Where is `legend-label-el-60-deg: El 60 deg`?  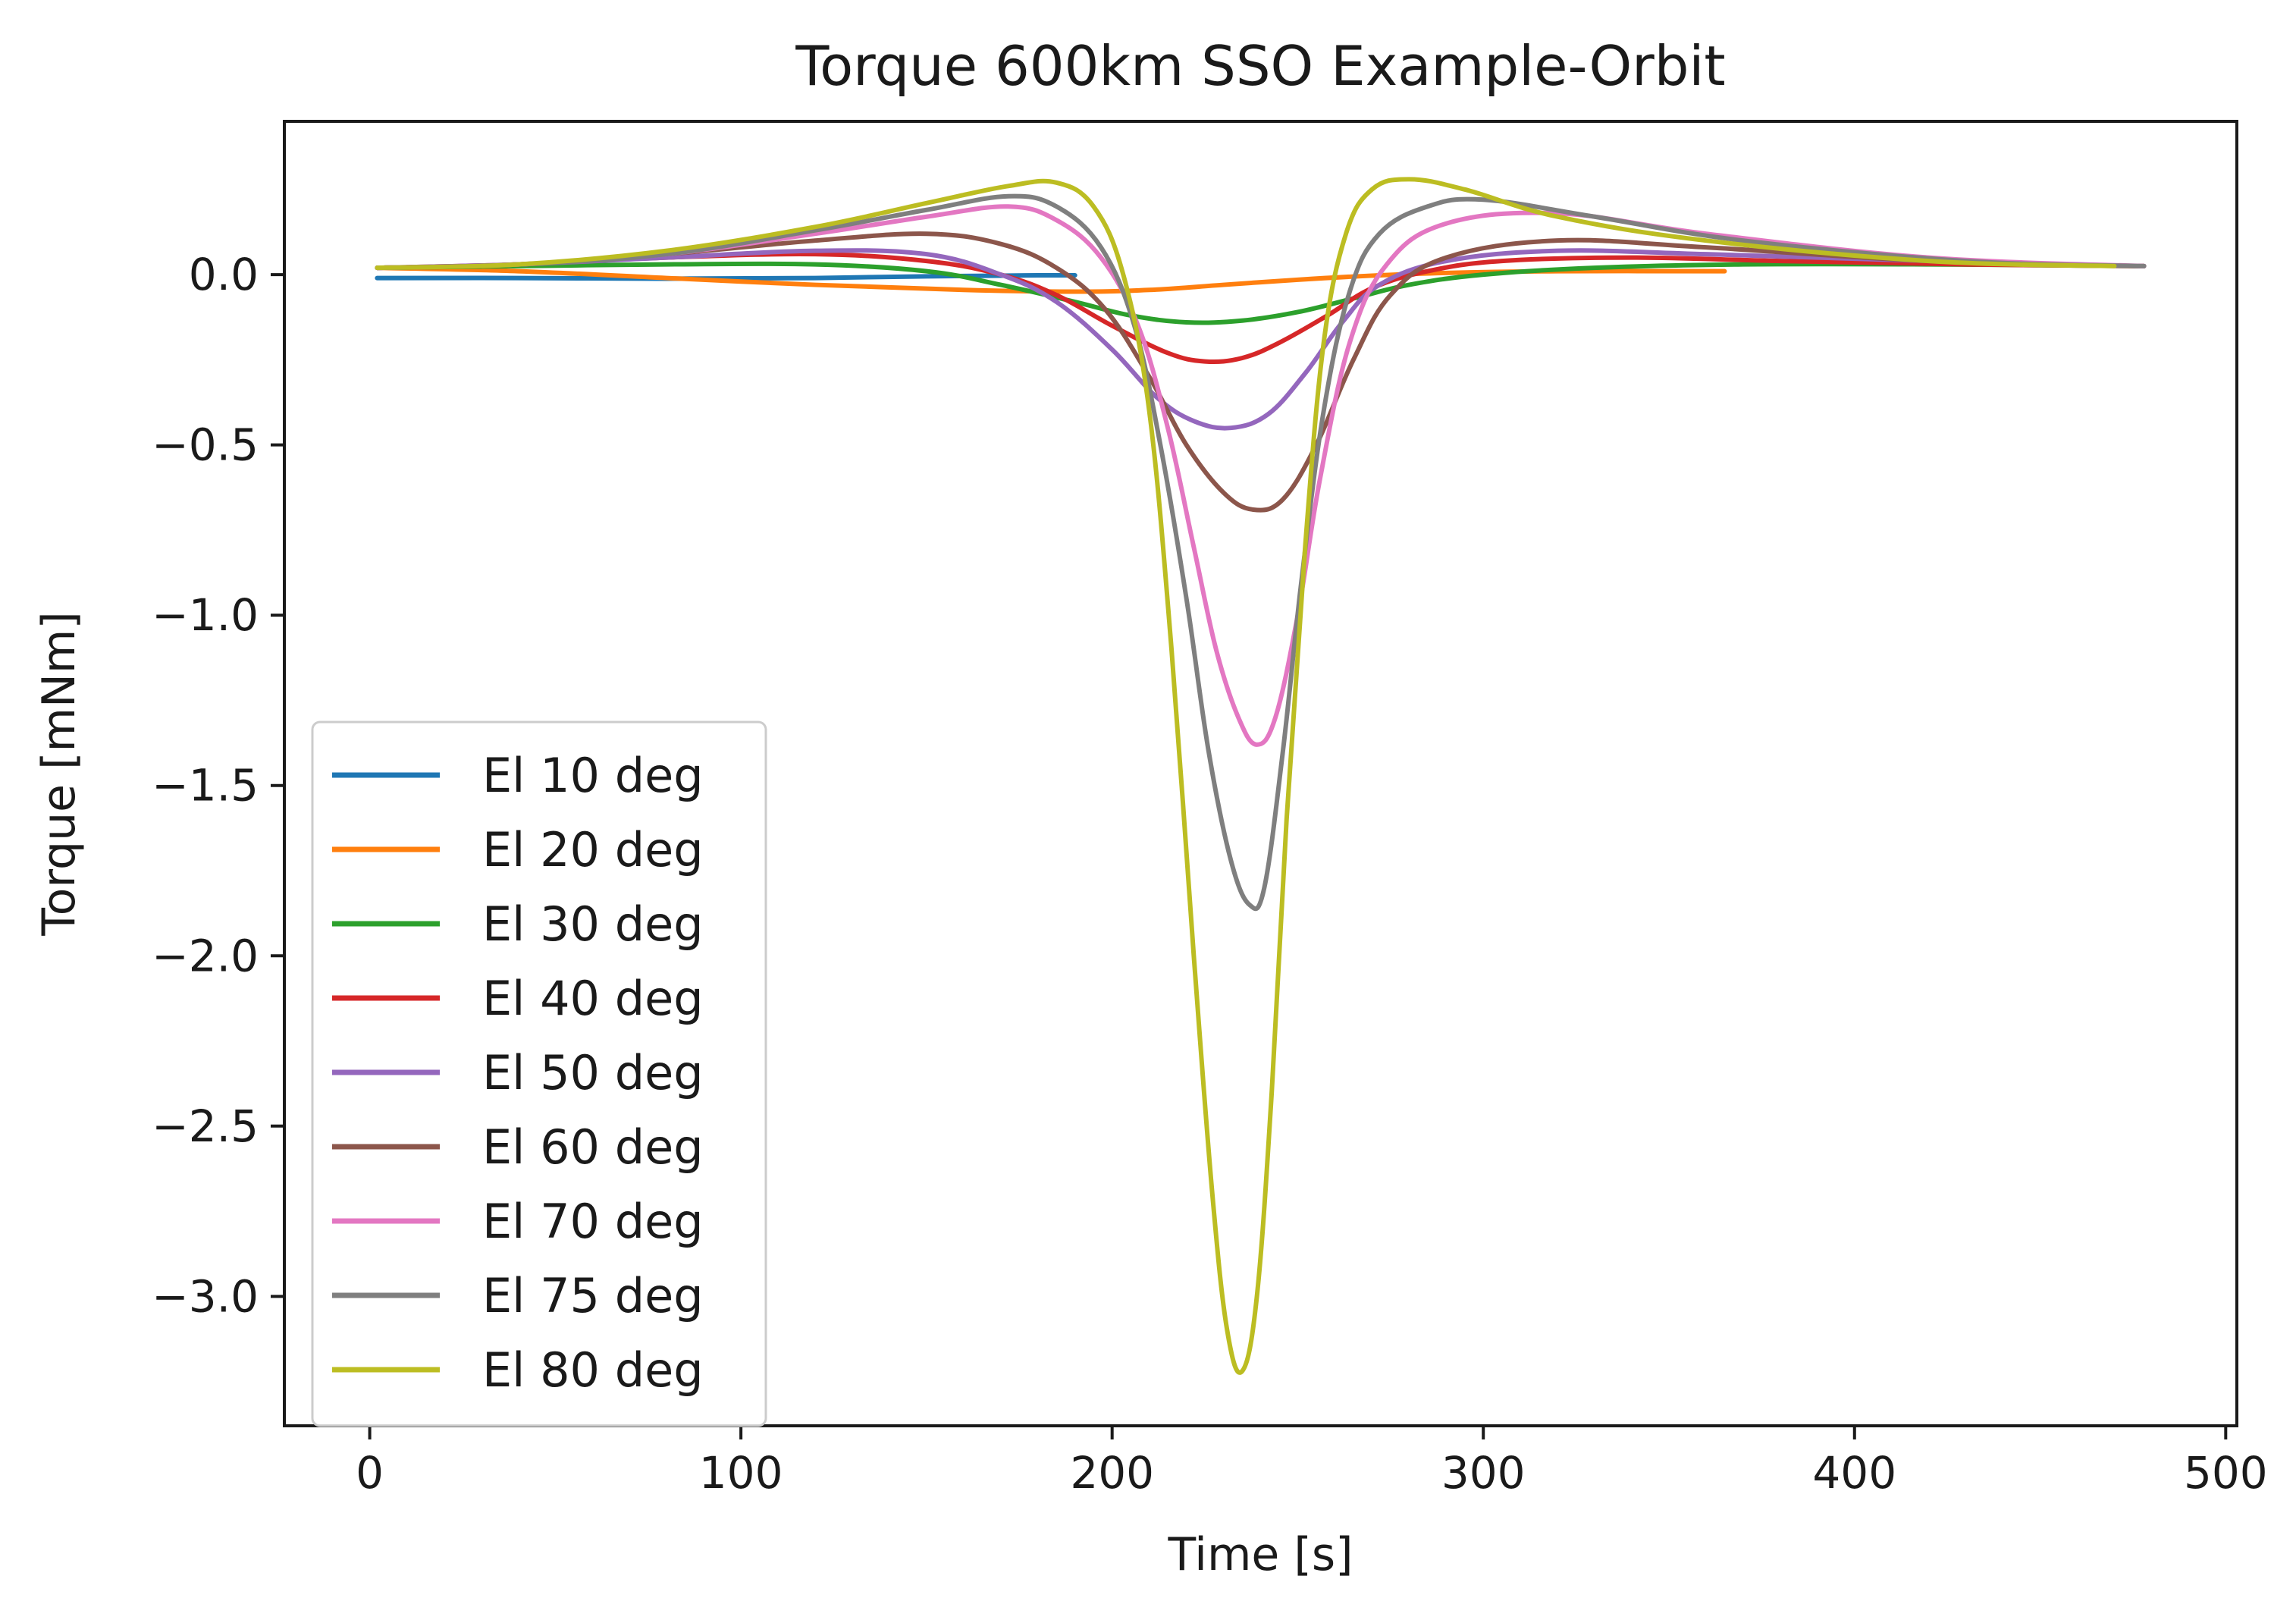
legend-label-el-60-deg: El 60 deg is located at coordinates (593, 1147).